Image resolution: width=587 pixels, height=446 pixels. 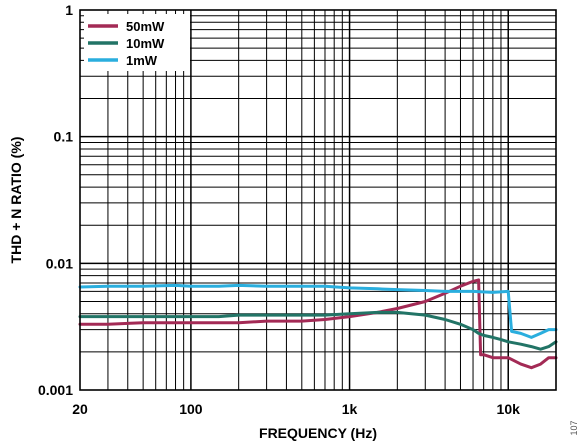 What do you see at coordinates (16, 200) in the screenshot?
I see `y-axis-label: THD + N RATIO (%)` at bounding box center [16, 200].